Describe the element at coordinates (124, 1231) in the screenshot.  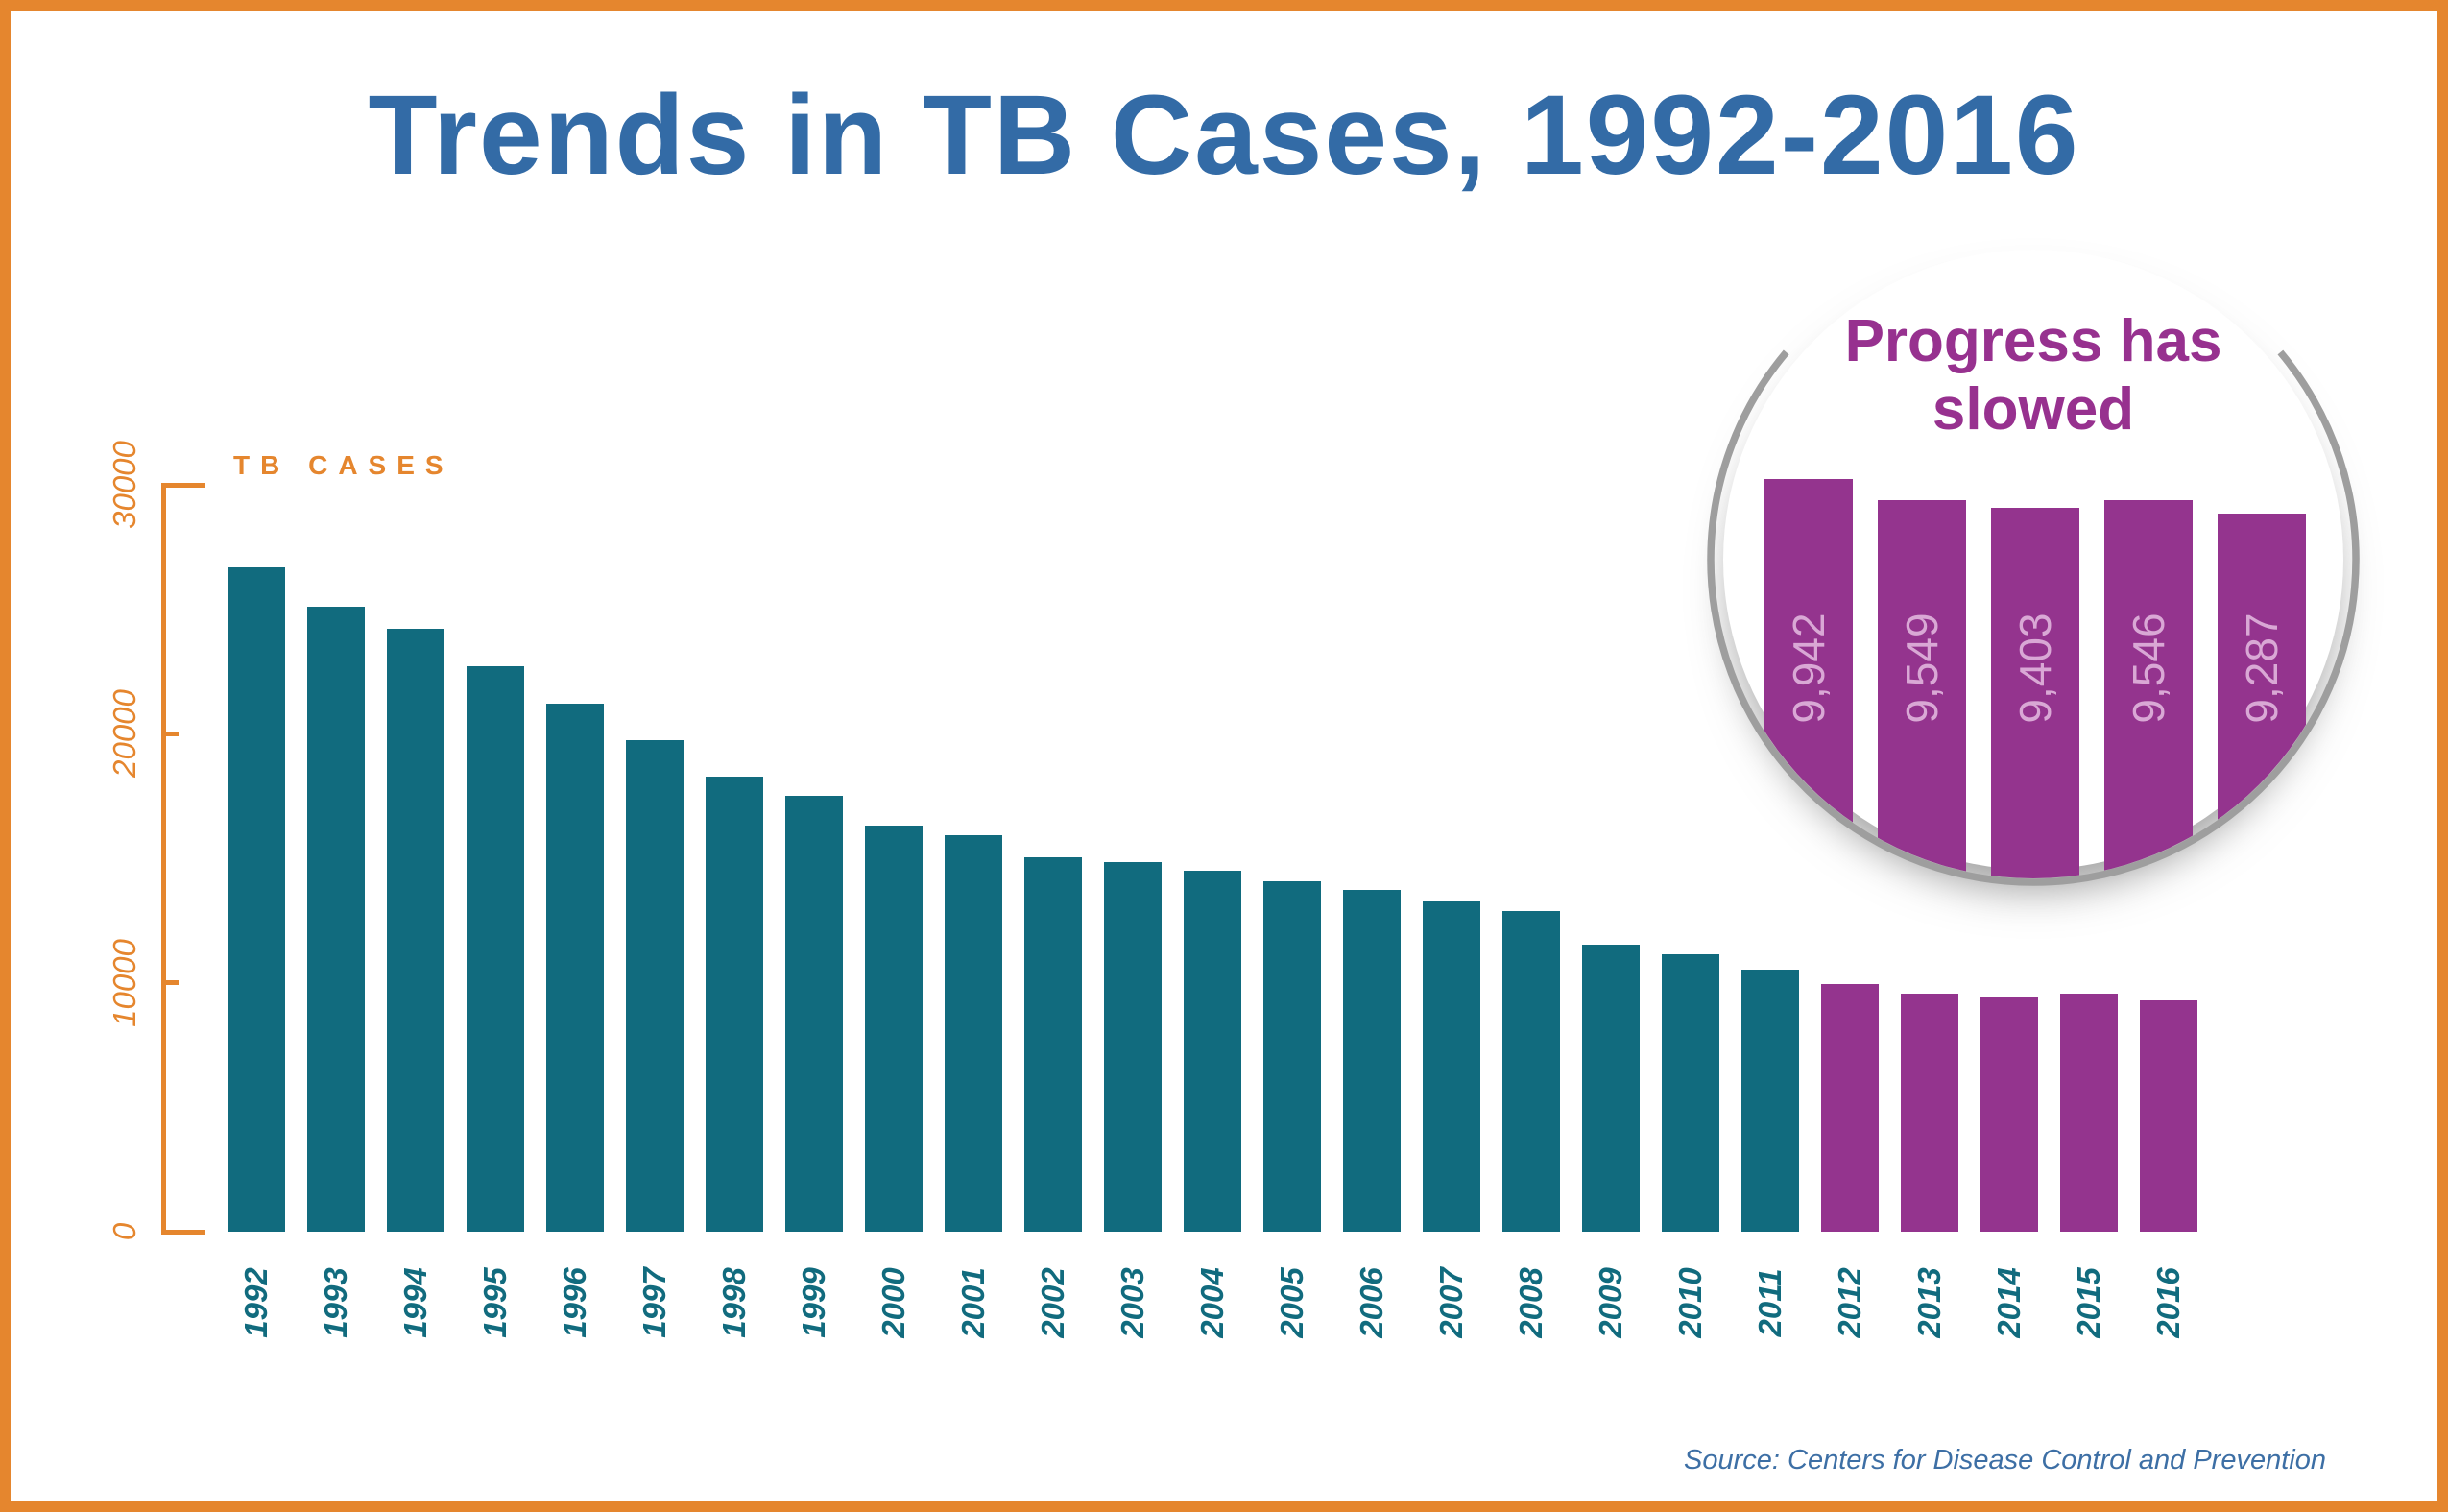
I see `y-tick-label-0: 0` at that location.